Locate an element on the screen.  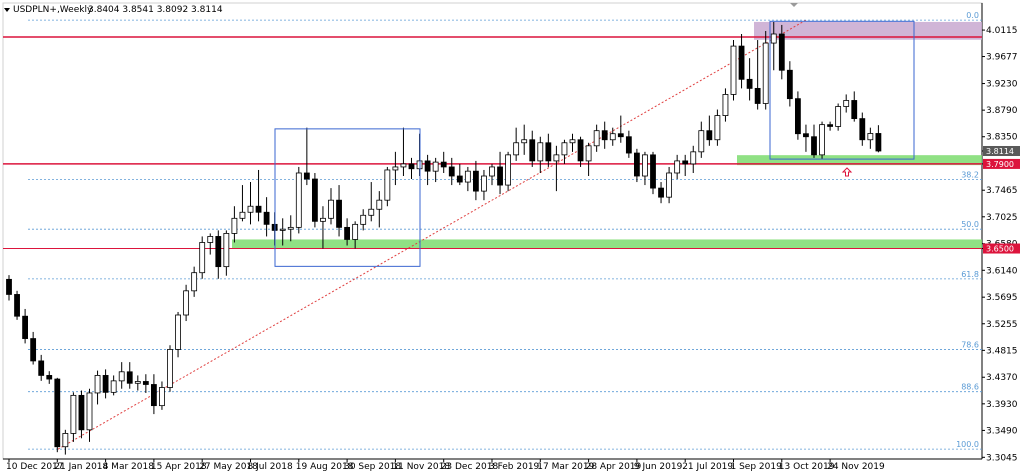
price-tick-label: 4.0115 is located at coordinates (1002, 31).